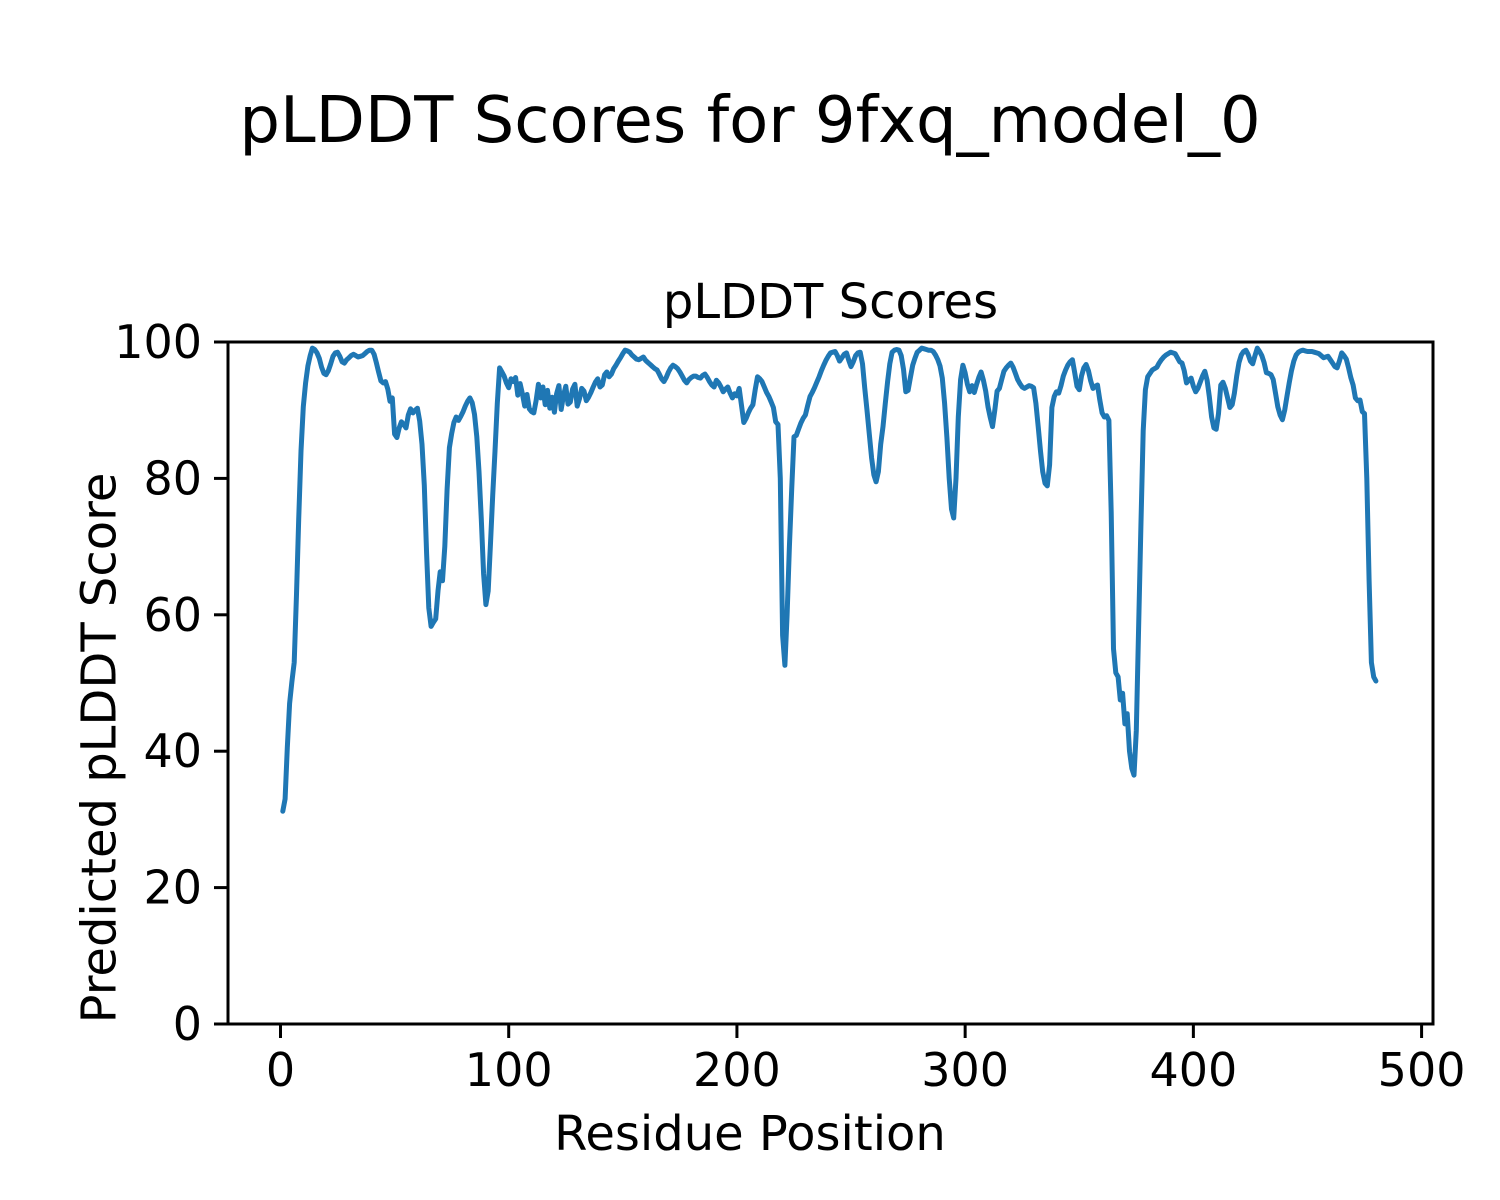 The image size is (1500, 1200). Describe the element at coordinates (99, 748) in the screenshot. I see `y-axis-label: Predicted pLDDT Score` at that location.